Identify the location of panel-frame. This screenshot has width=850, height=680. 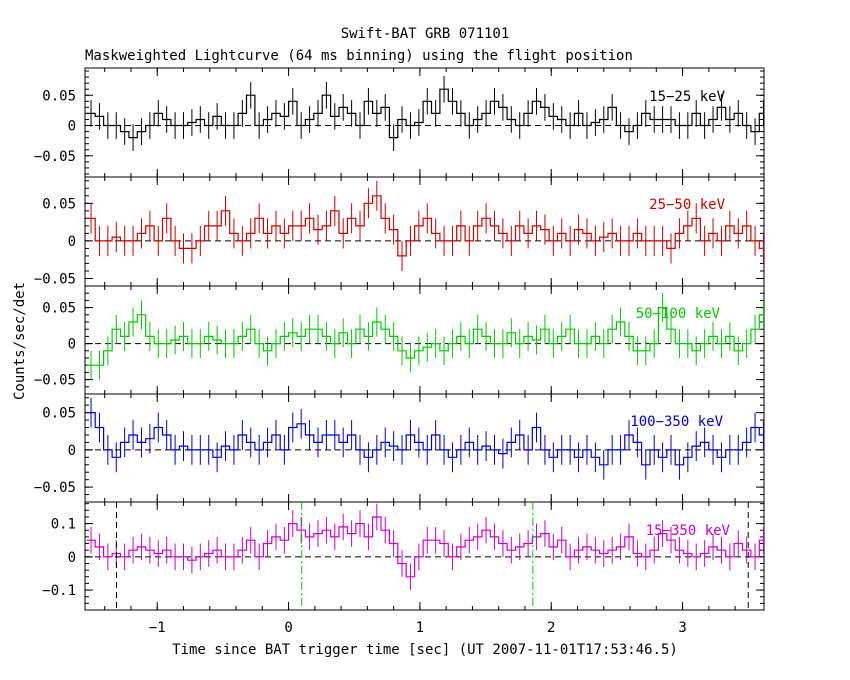
(424, 556).